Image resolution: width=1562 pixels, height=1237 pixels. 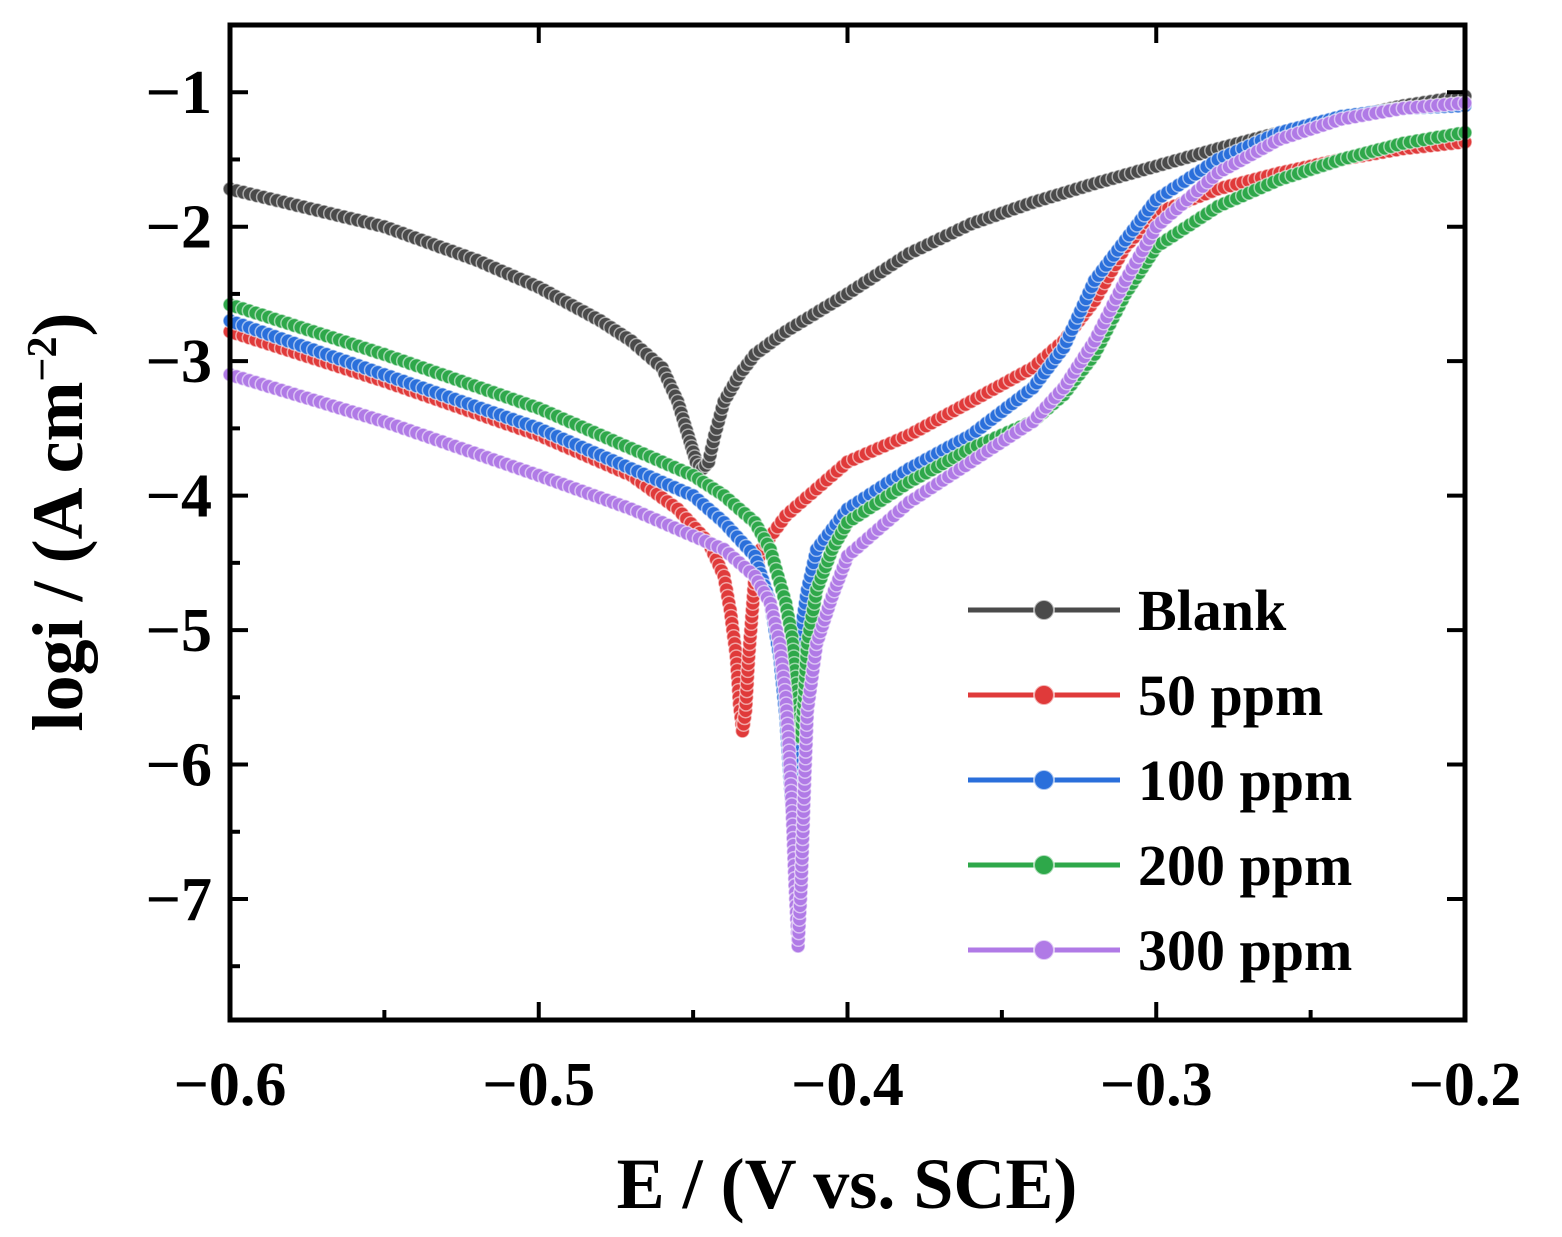 What do you see at coordinates (1245, 865) in the screenshot?
I see `legend-label: 200 ppm` at bounding box center [1245, 865].